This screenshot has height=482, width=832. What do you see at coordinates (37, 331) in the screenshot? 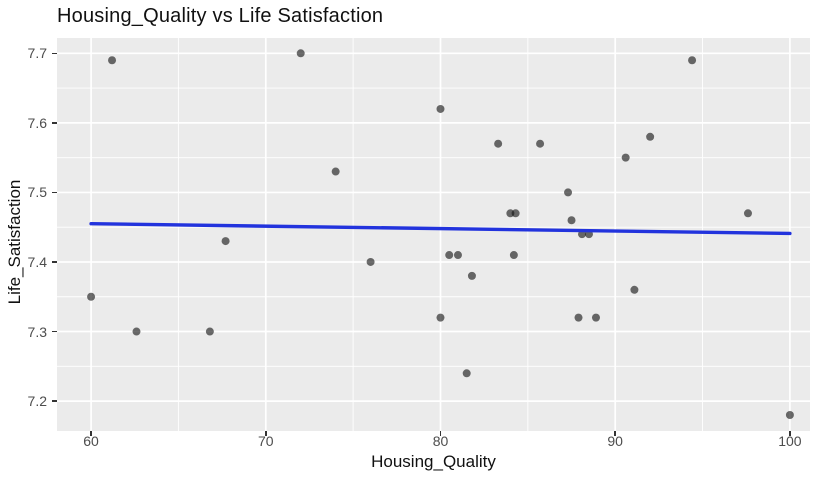
I see `y-tick-label: 7.3` at bounding box center [37, 331].